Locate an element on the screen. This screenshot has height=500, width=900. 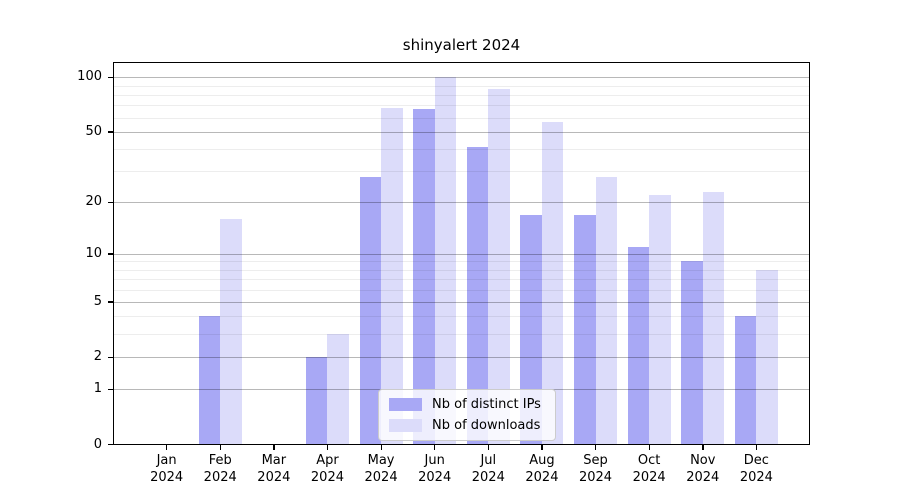
x-tick-month-jun: Jun is located at coordinates (434, 460).